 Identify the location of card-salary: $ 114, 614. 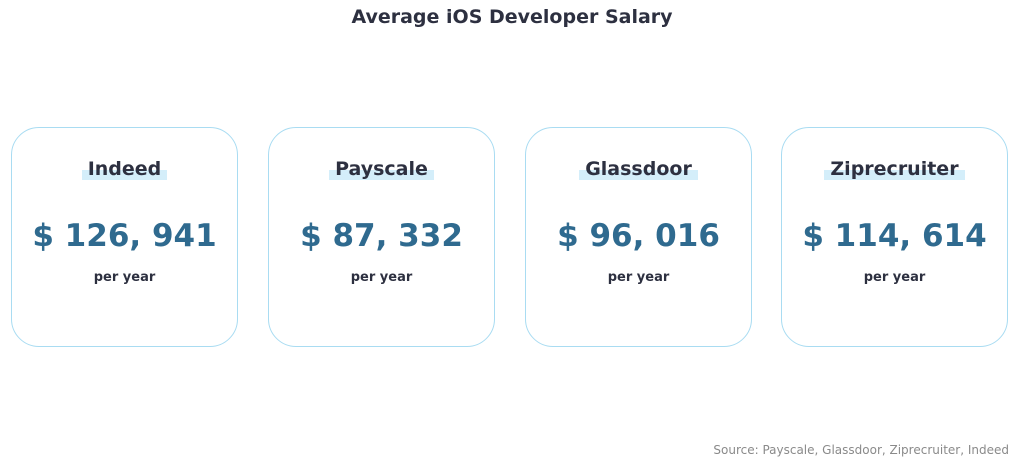
(894, 236).